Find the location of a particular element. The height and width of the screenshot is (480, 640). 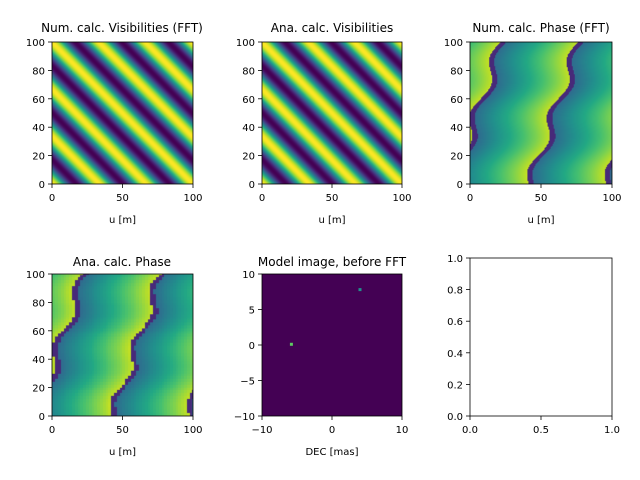

x-tick-label: 1.0 is located at coordinates (612, 430).